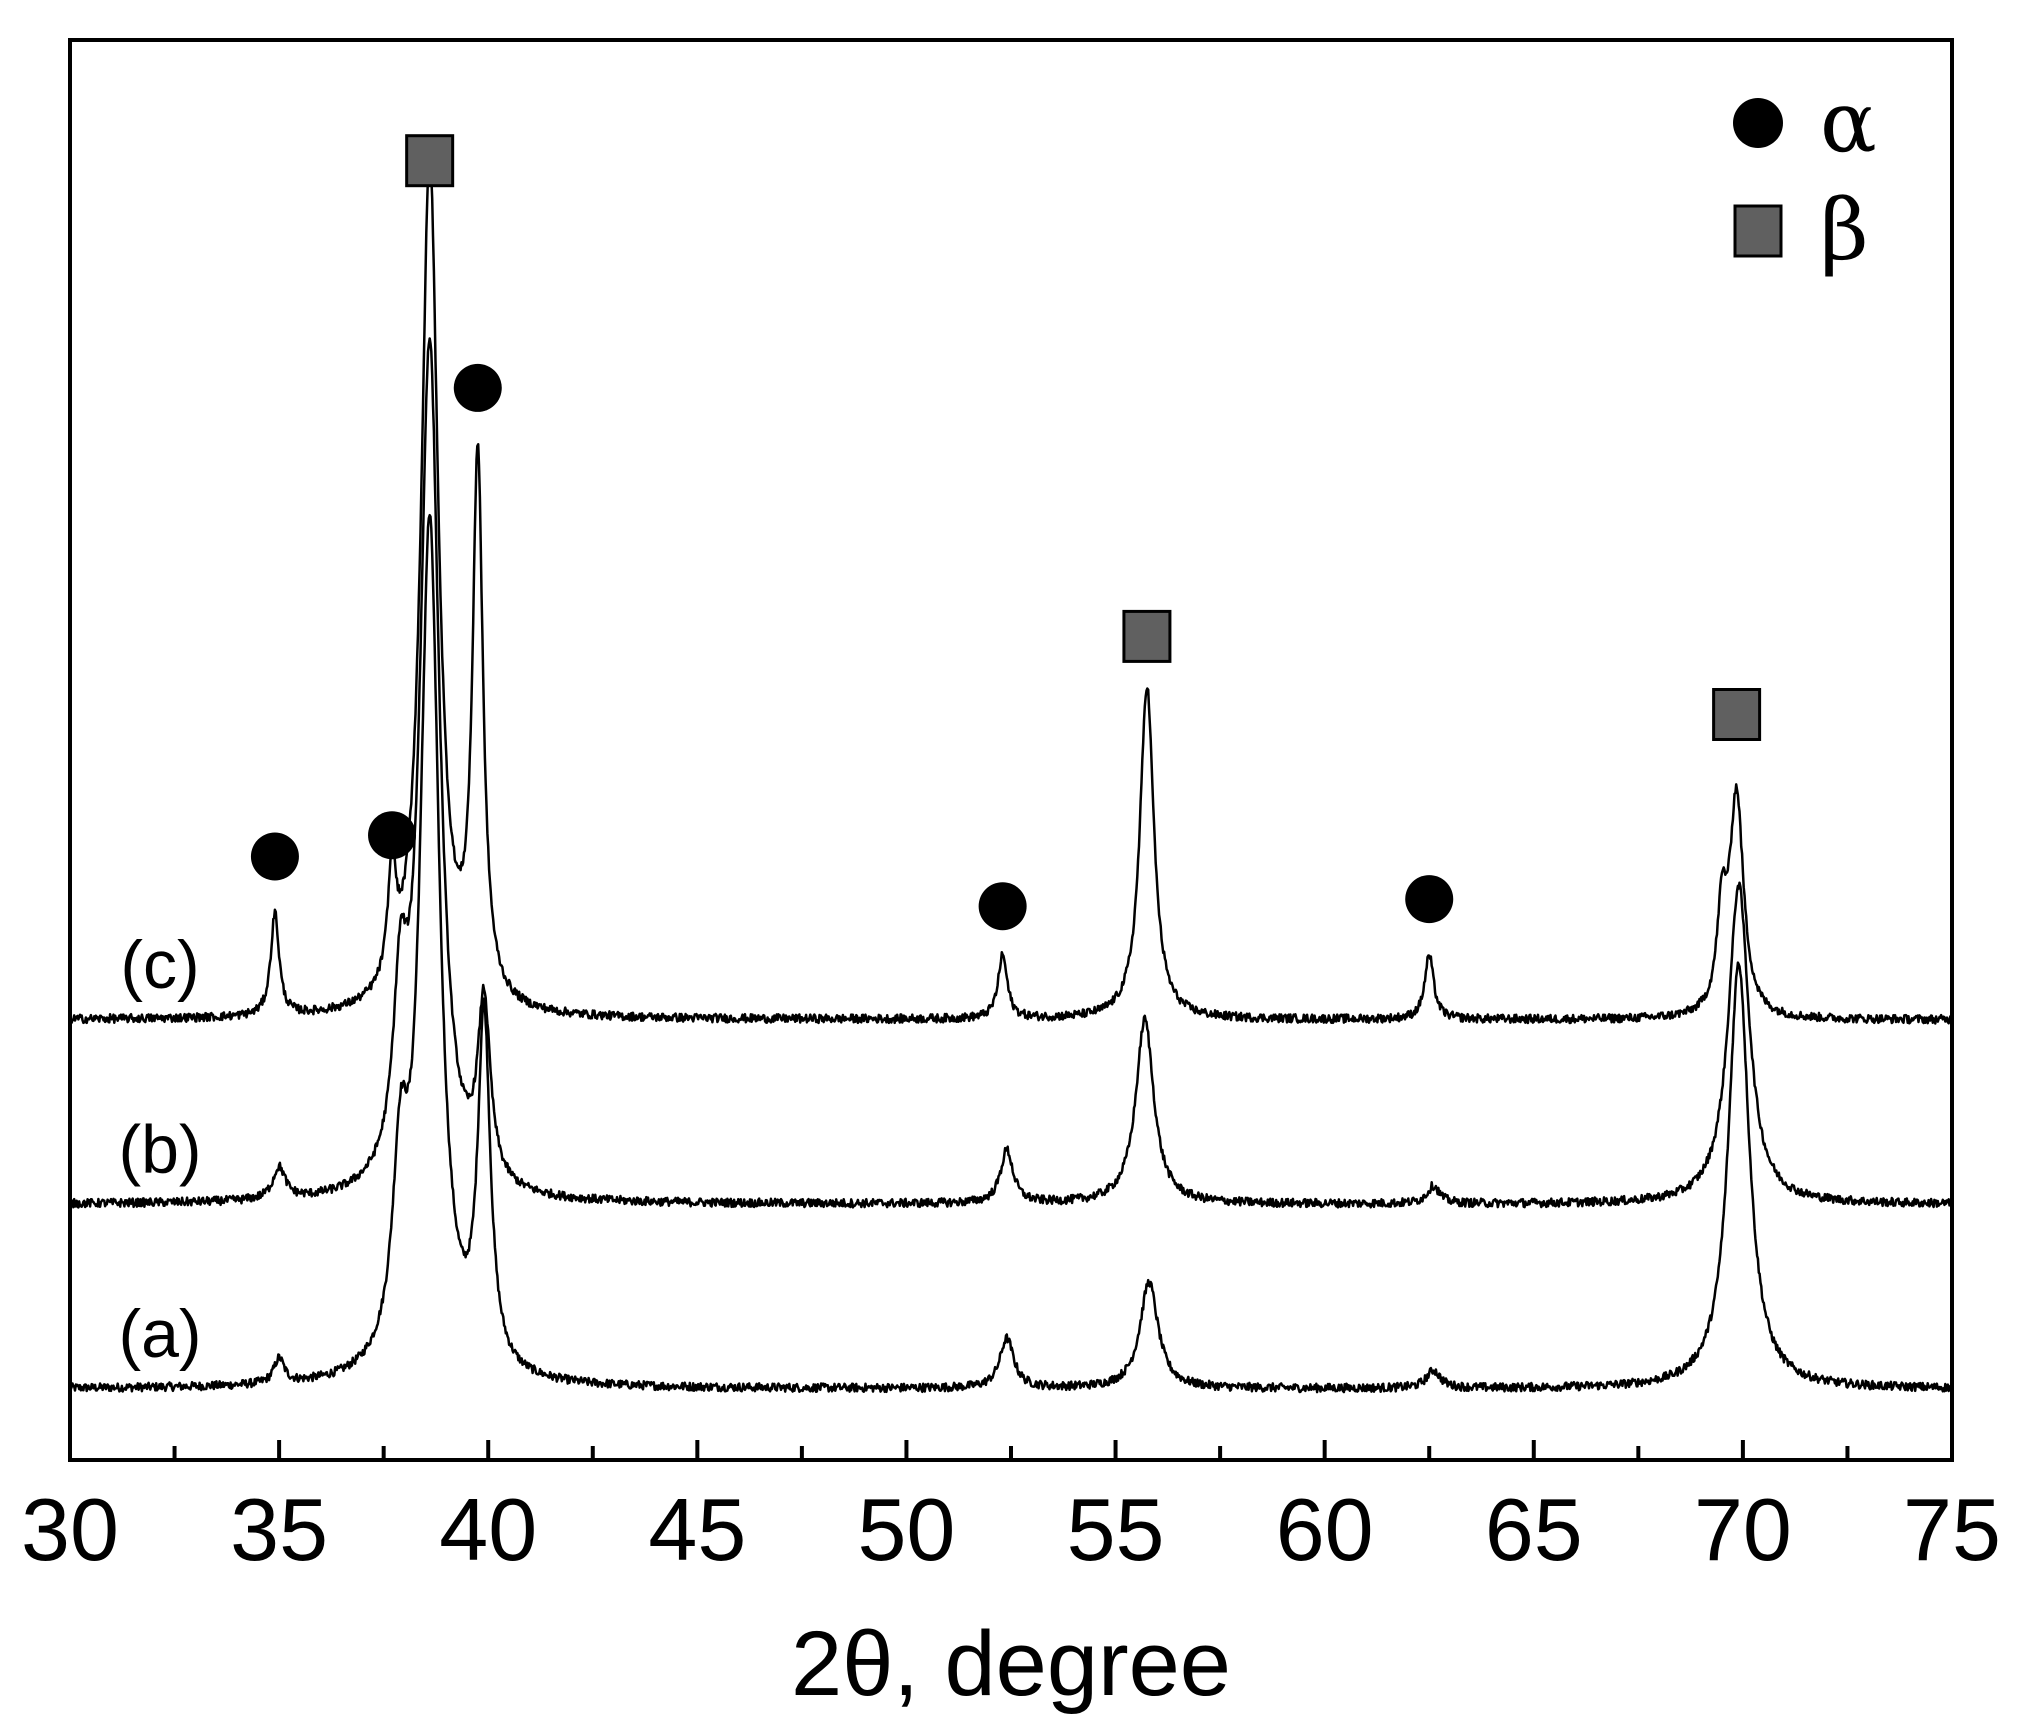 The height and width of the screenshot is (1735, 2019). I want to click on x-tick-label-35: 35, so click(279, 1529).